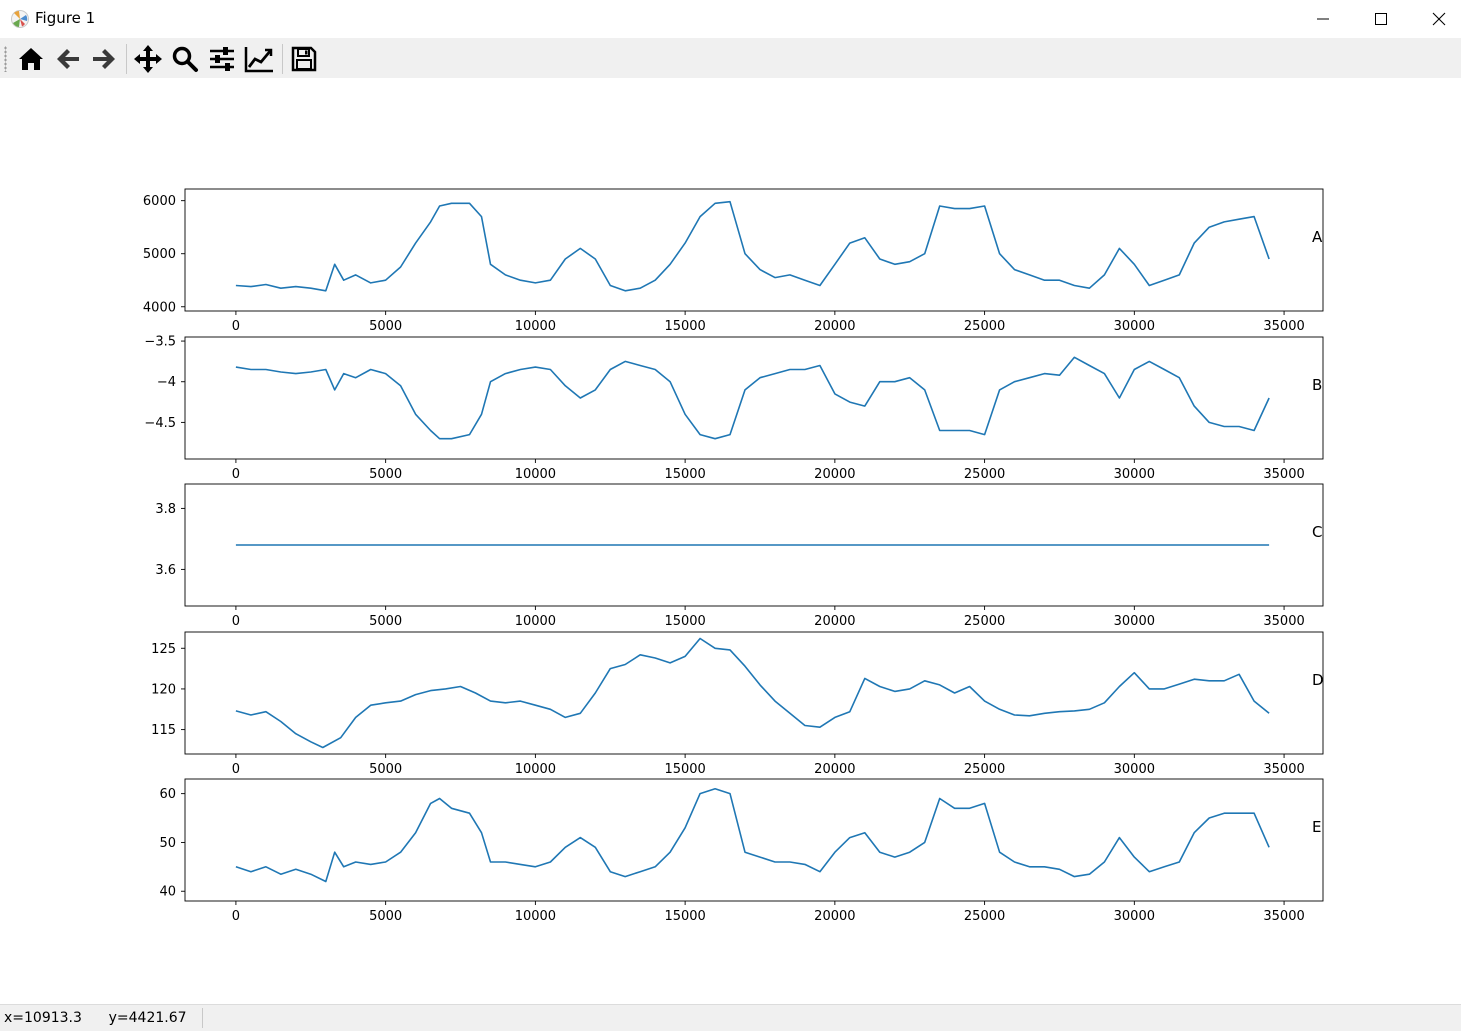  Describe the element at coordinates (159, 201) in the screenshot. I see `y-tick-label: 6000` at that location.